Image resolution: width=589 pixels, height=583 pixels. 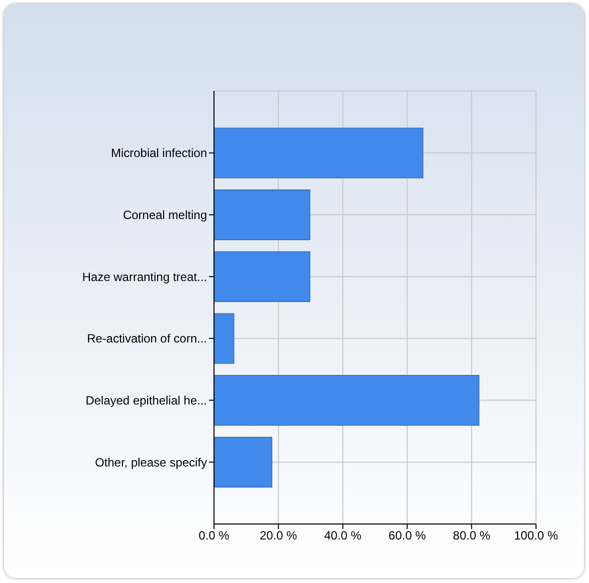 I want to click on y-tick-label: Other, please specify, so click(x=150, y=462).